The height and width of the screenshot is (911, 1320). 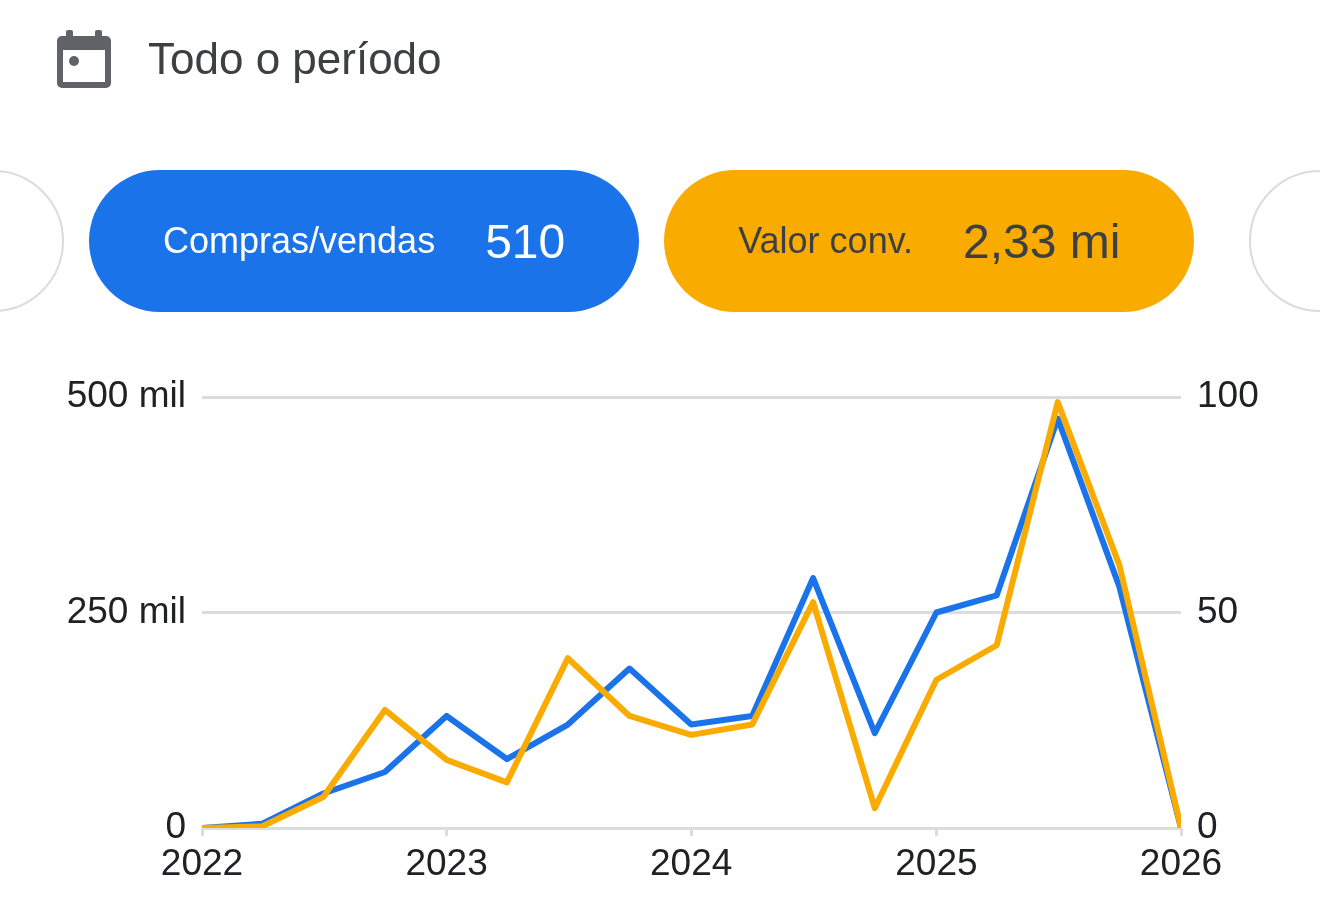 What do you see at coordinates (1218, 610) in the screenshot?
I see `y2-tick-label: 50` at bounding box center [1218, 610].